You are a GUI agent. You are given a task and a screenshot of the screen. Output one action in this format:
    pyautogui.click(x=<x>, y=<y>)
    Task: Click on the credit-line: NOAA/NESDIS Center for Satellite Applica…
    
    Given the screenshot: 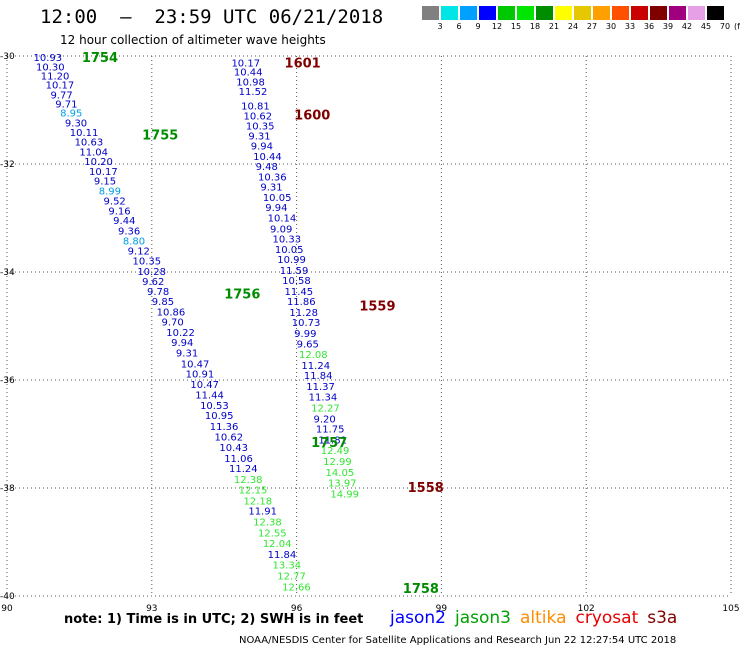 What is the action you would take?
    pyautogui.click(x=458, y=640)
    